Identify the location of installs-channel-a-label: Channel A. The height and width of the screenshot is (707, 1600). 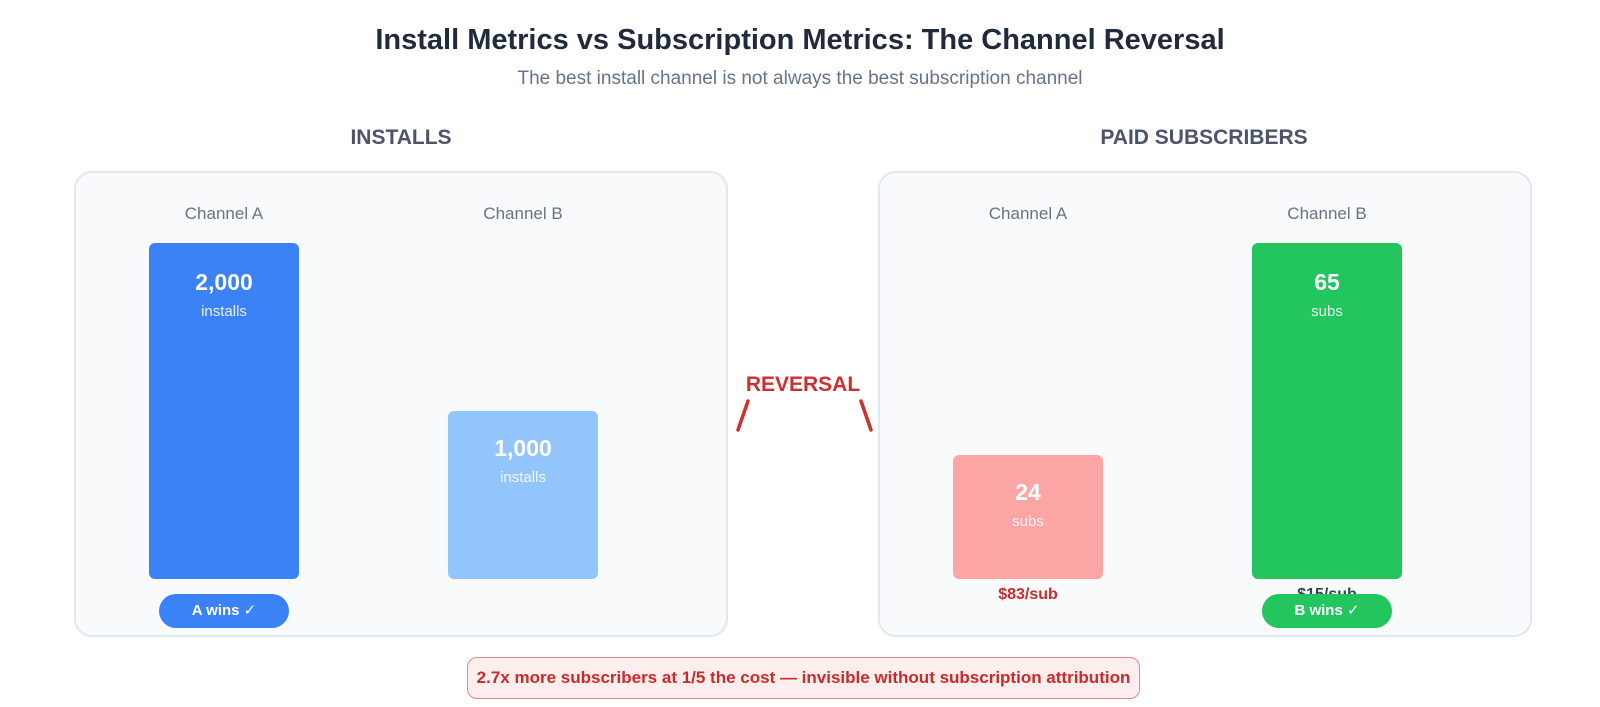
(224, 213).